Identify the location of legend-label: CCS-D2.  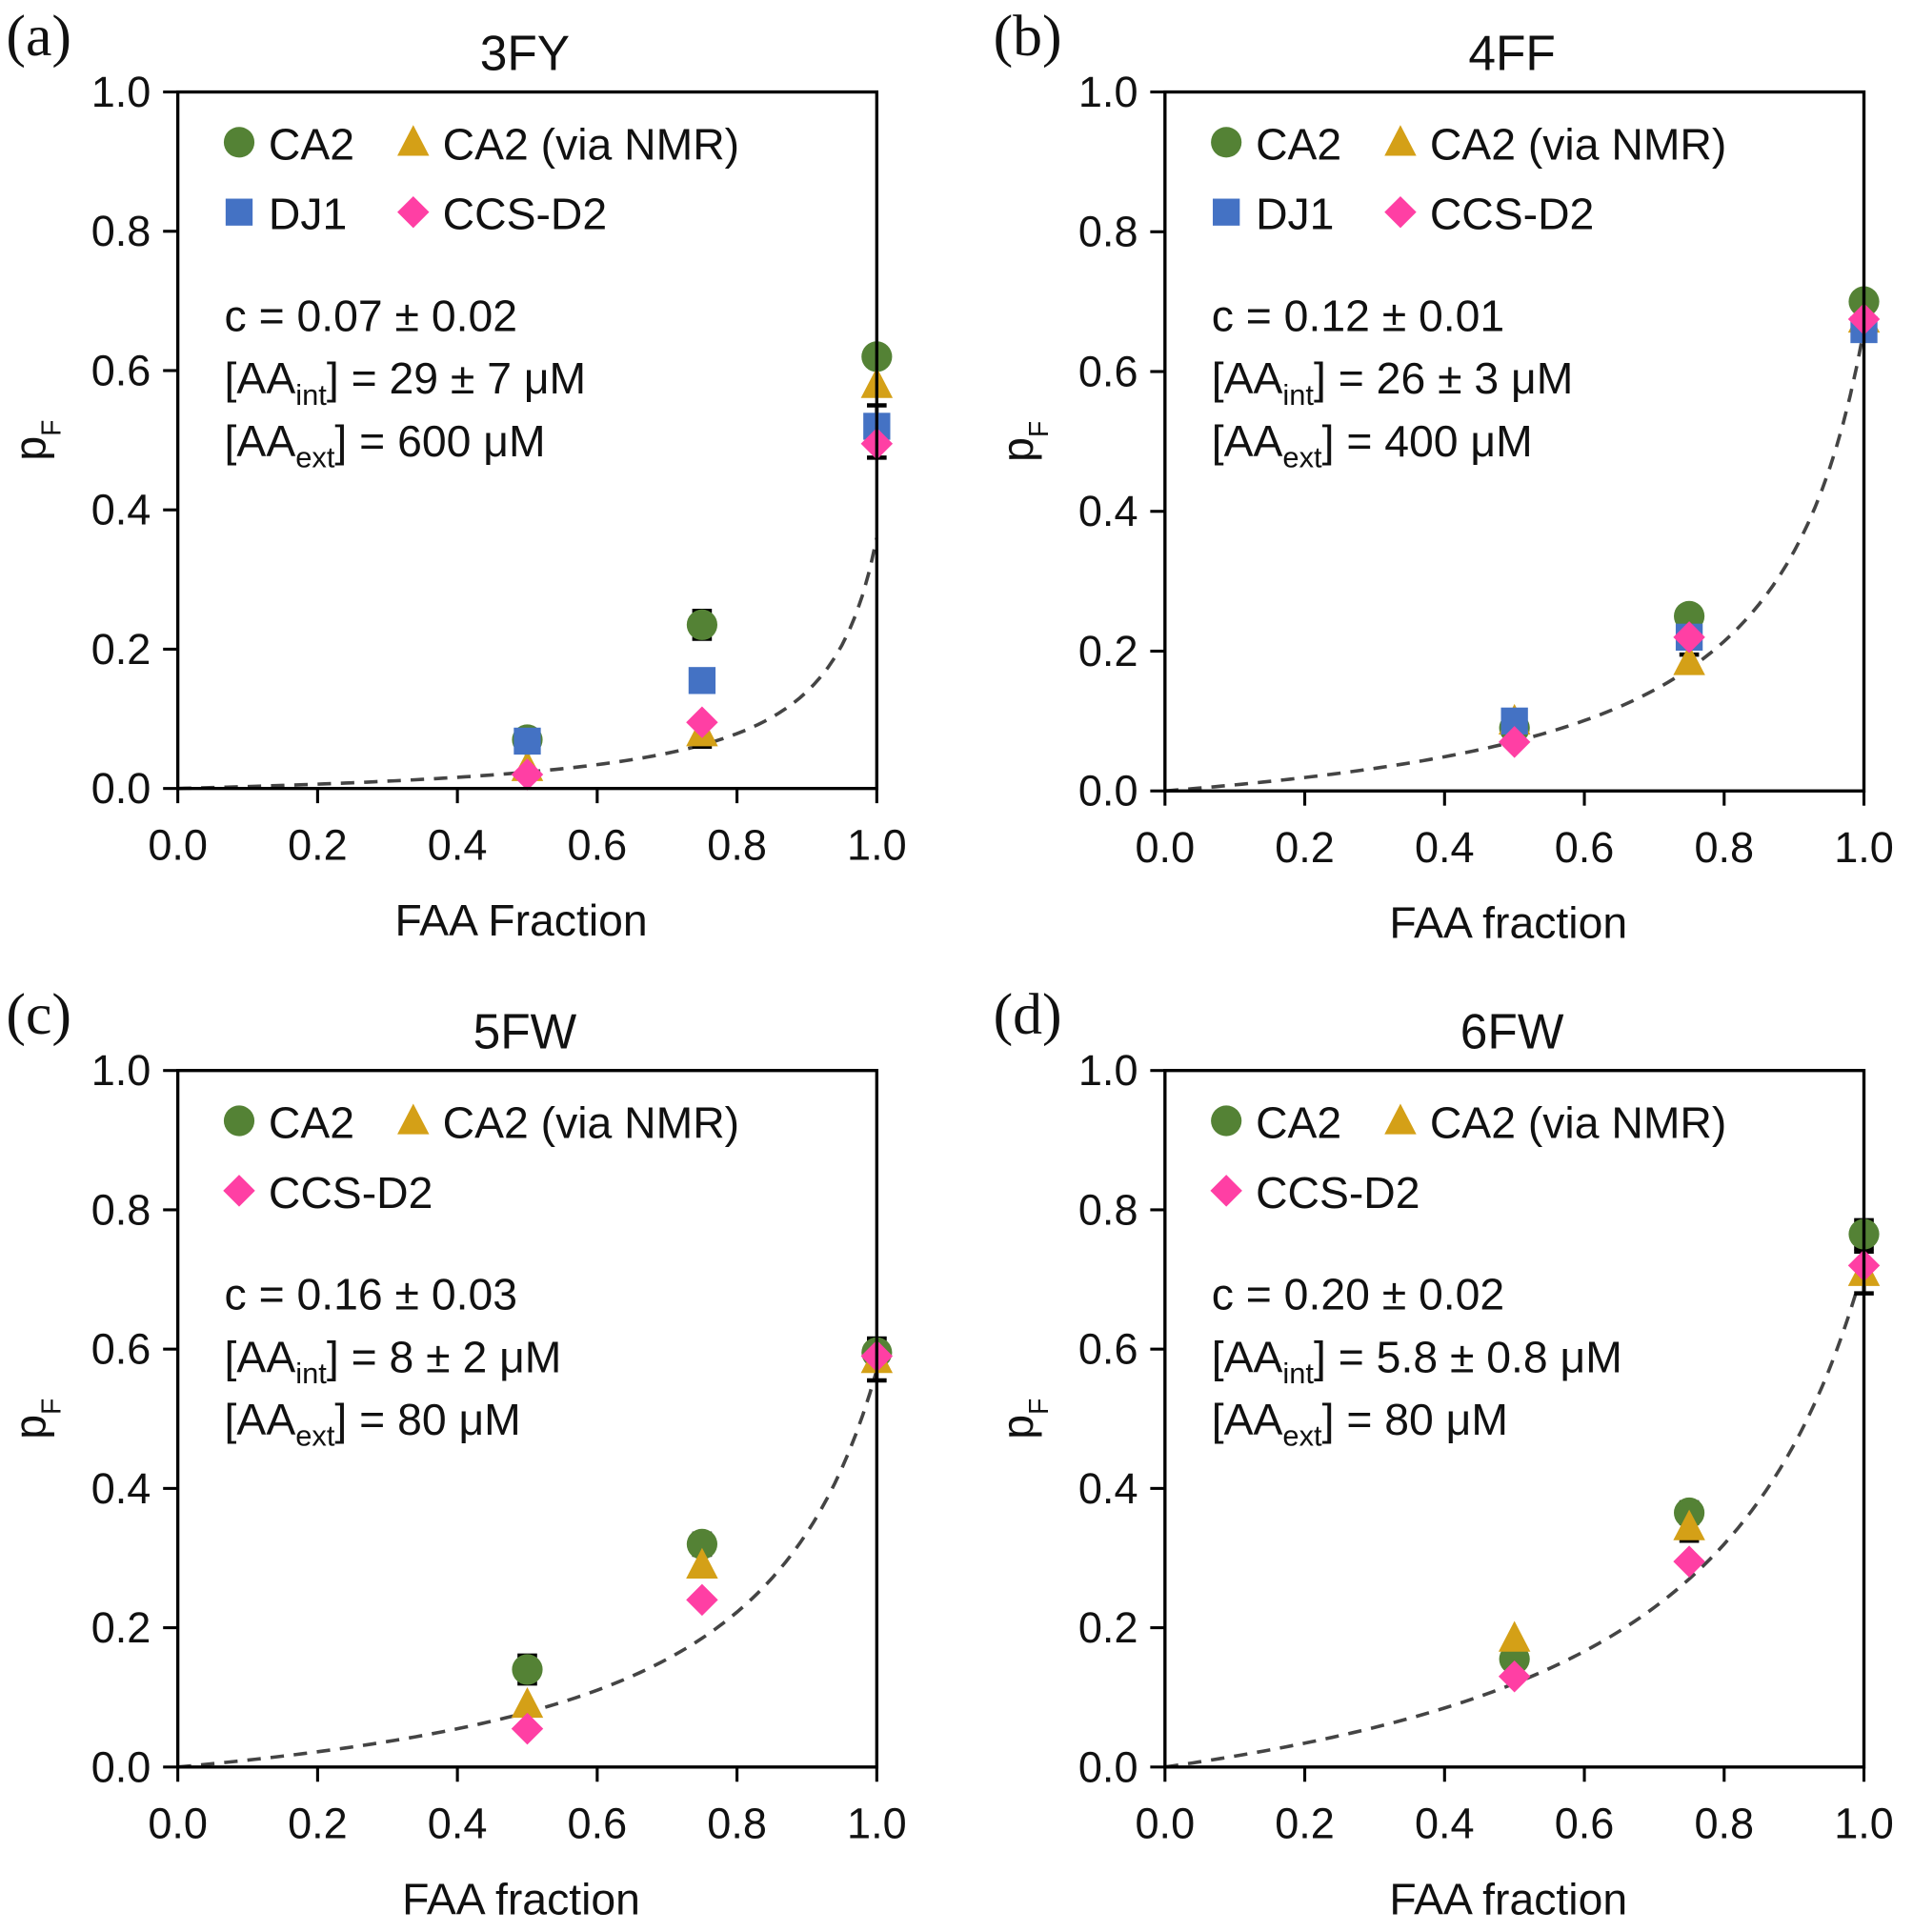
(525, 214).